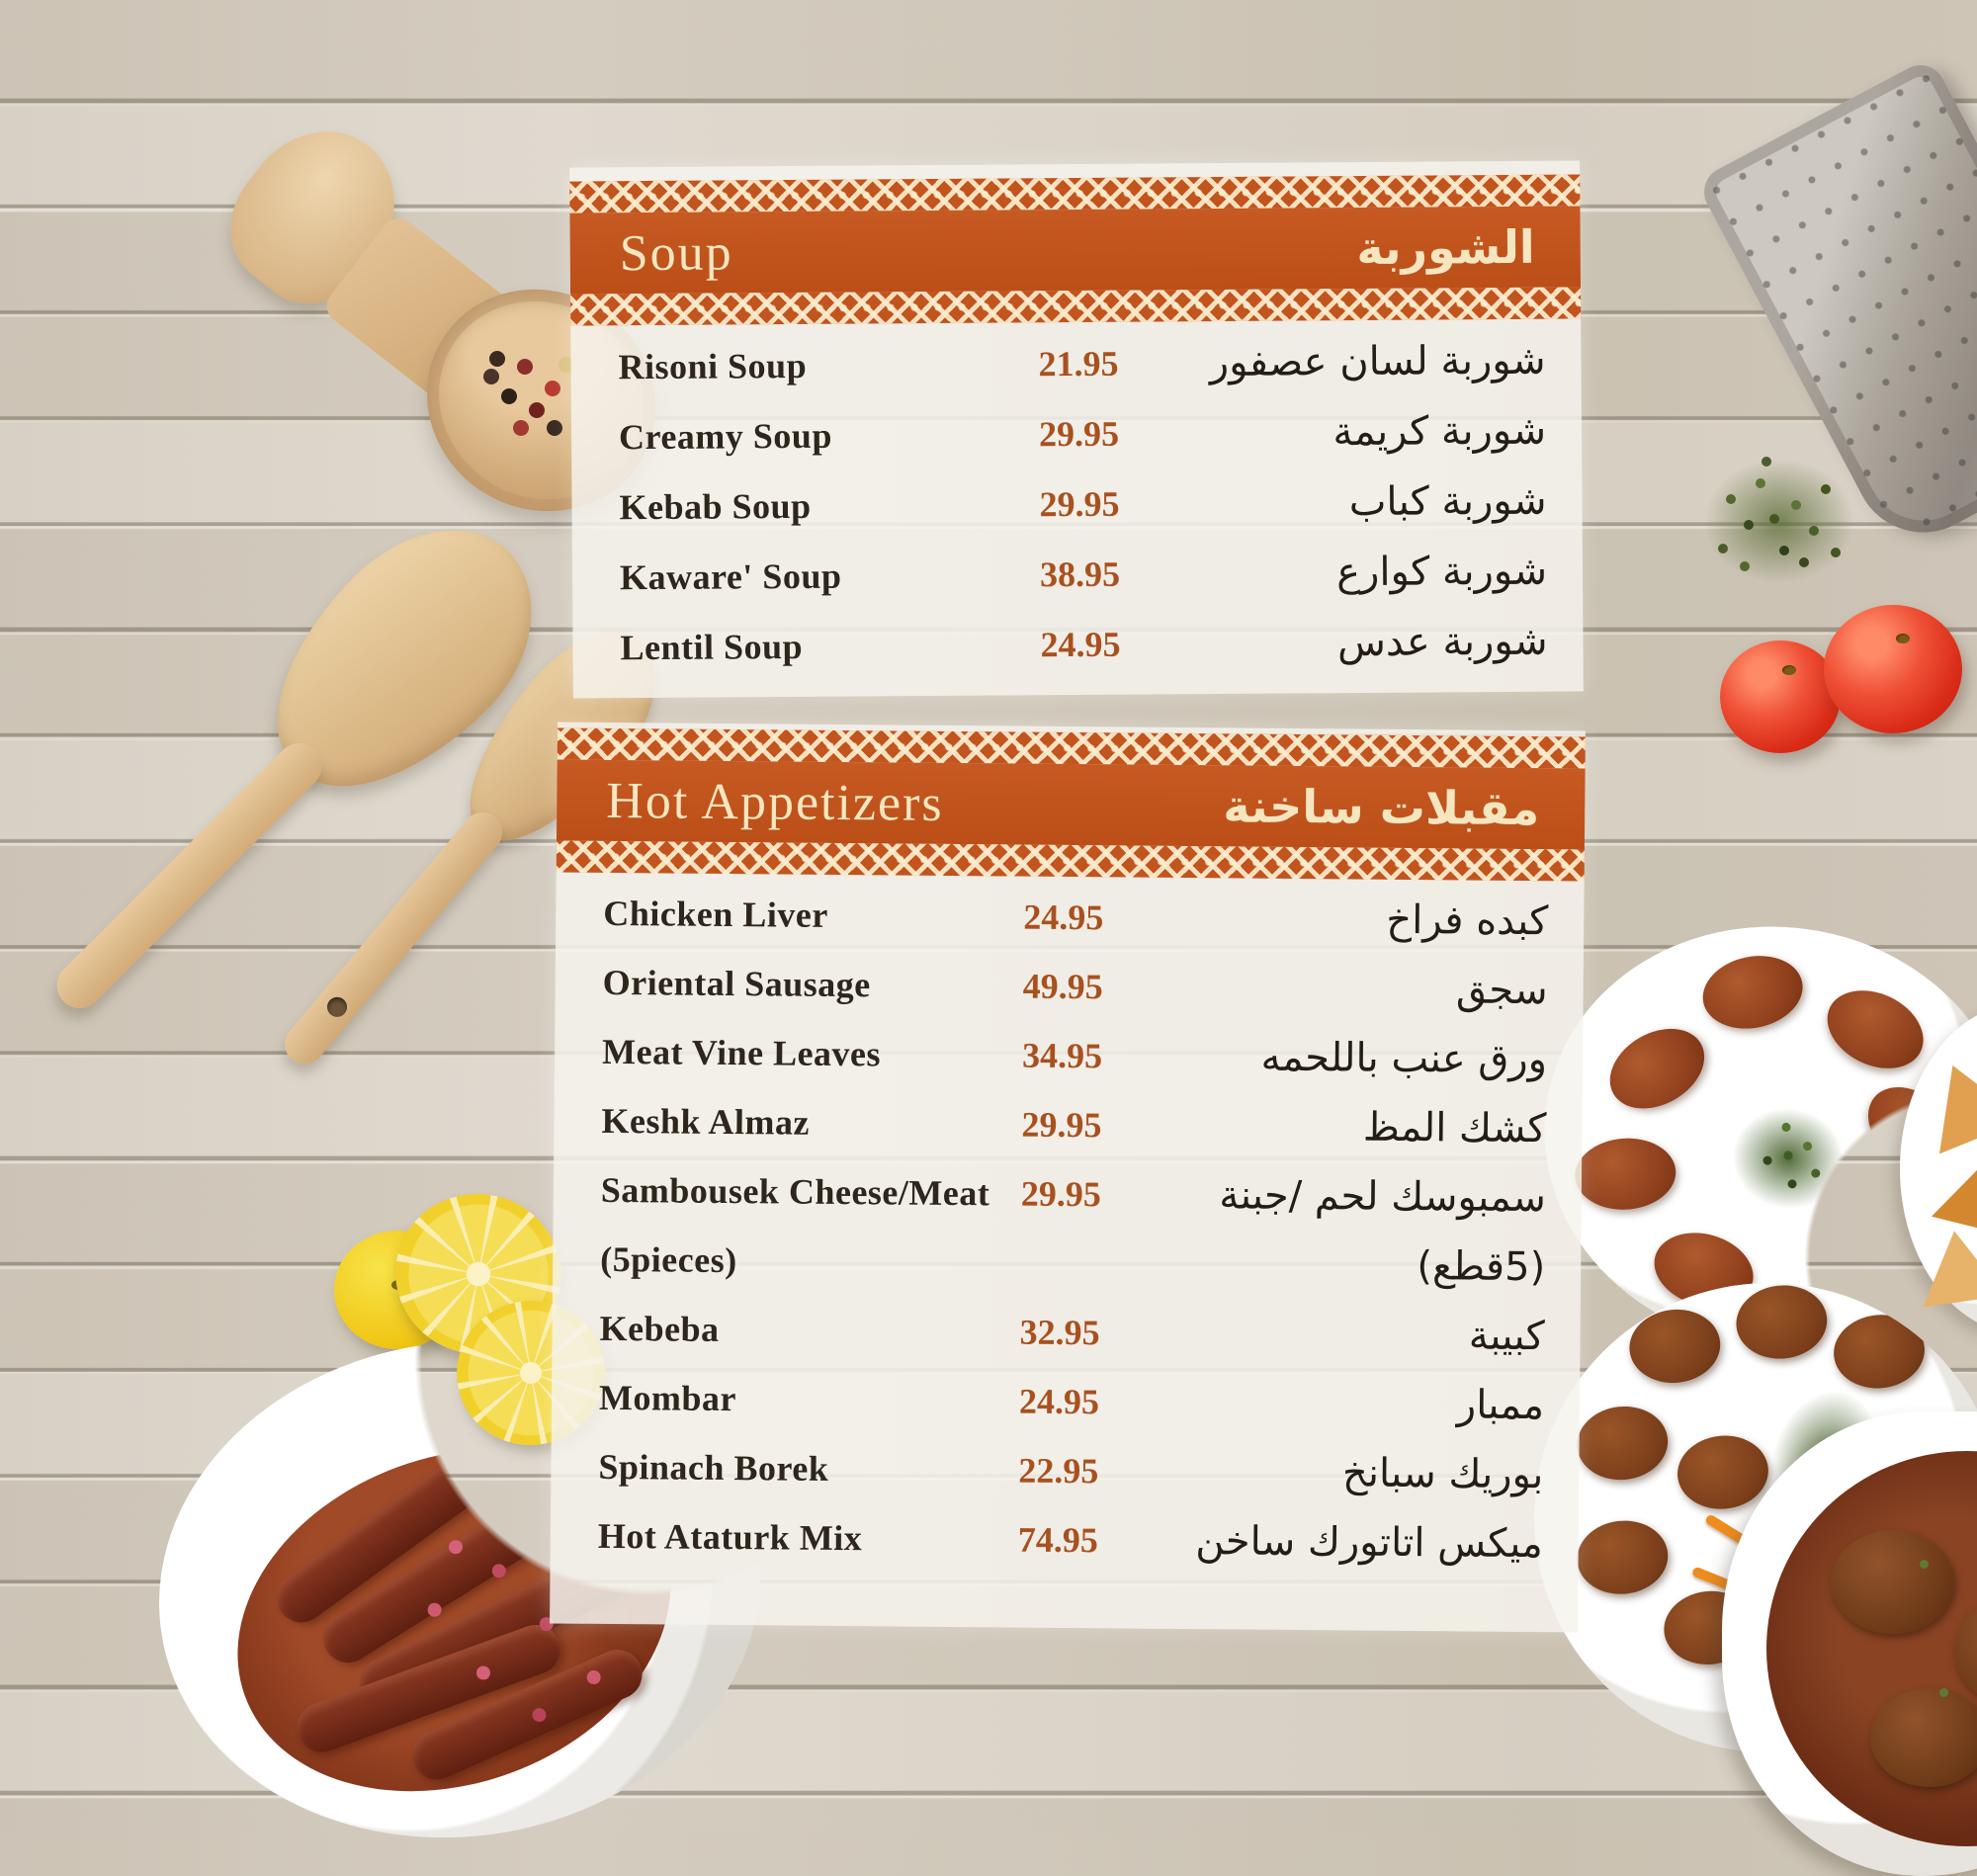 This screenshot has height=1876, width=1977. I want to click on menu-item-row: Chicken Liver 24.95 كبده فراخ, so click(1076, 917).